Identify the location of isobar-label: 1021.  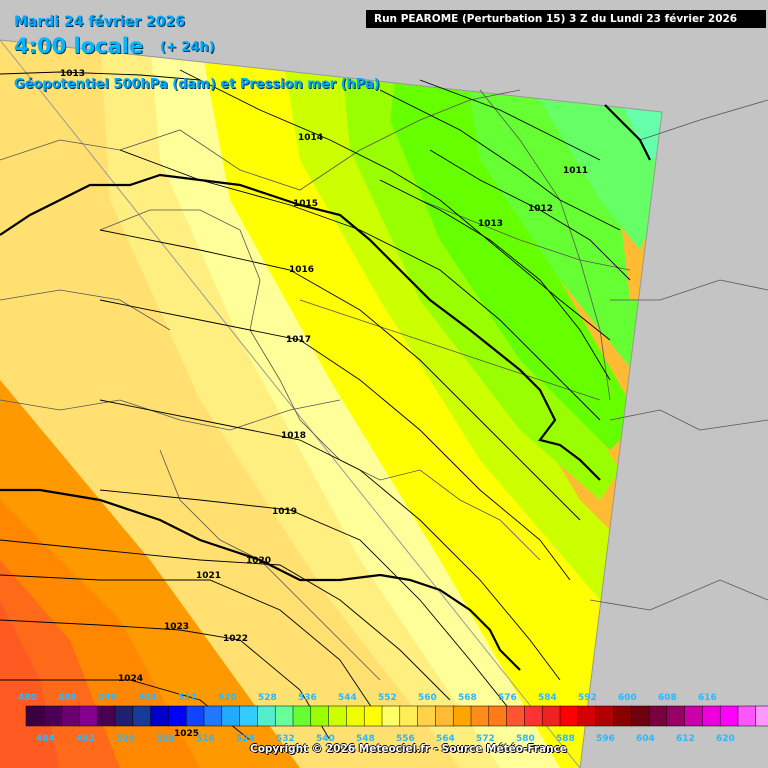
(208, 576).